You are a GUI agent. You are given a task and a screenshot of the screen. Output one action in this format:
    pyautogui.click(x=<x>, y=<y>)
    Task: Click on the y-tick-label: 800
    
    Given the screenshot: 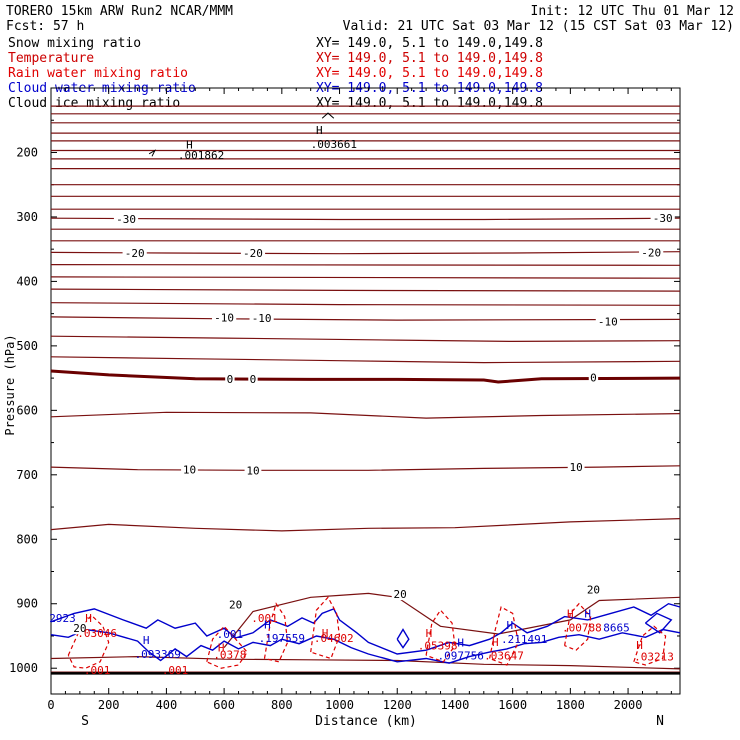 What is the action you would take?
    pyautogui.click(x=27, y=539)
    